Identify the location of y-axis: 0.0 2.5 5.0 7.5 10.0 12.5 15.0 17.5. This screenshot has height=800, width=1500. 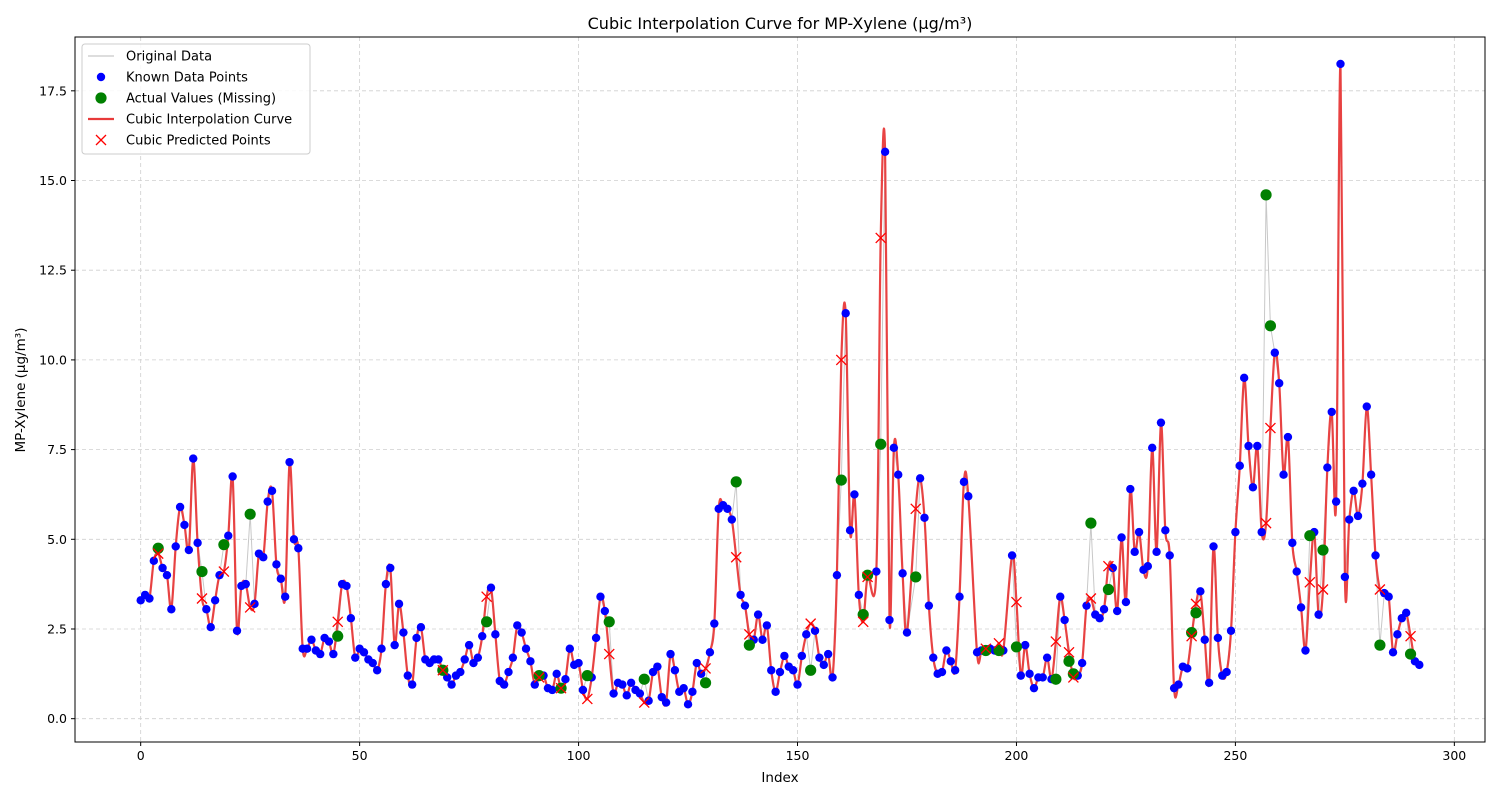
(57, 404).